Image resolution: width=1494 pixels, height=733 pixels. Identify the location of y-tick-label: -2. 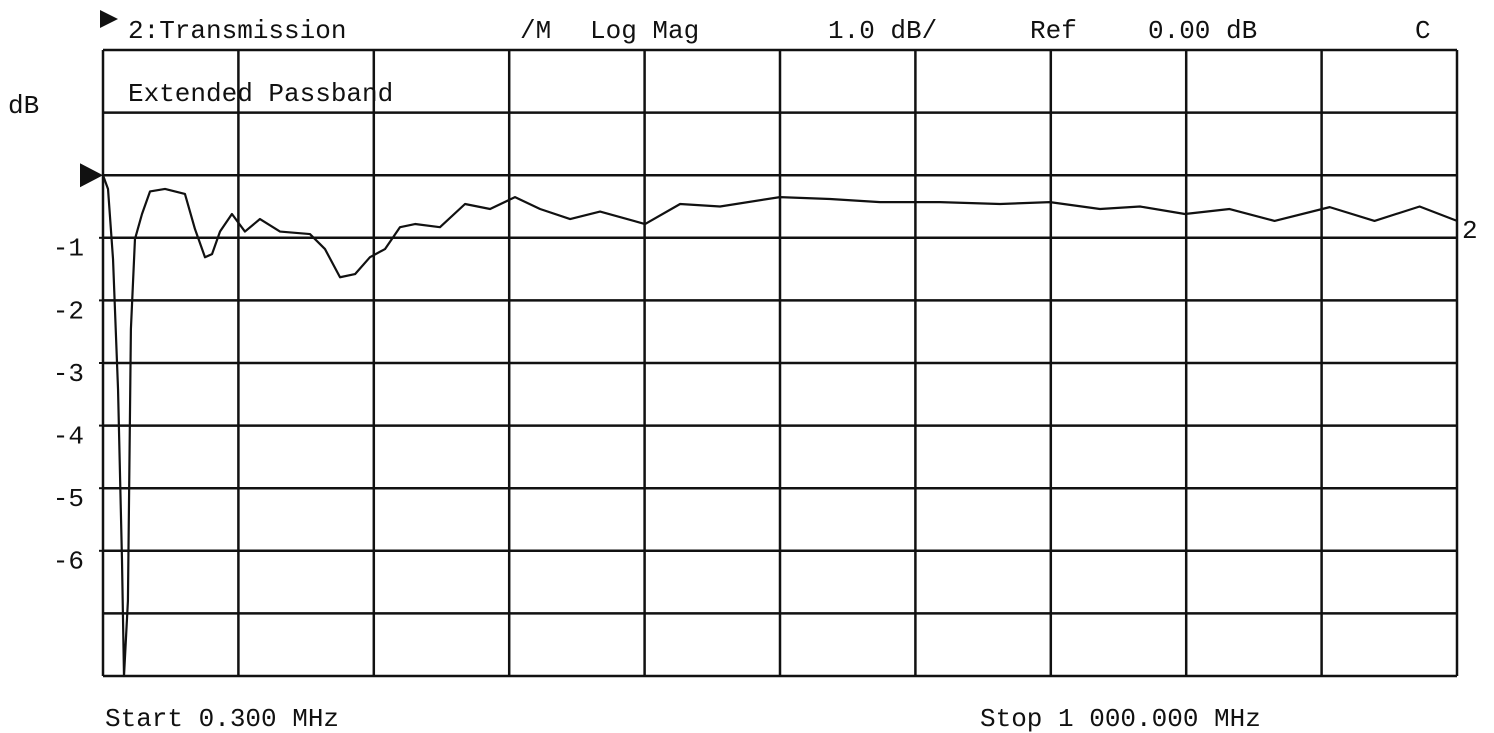
(68, 311).